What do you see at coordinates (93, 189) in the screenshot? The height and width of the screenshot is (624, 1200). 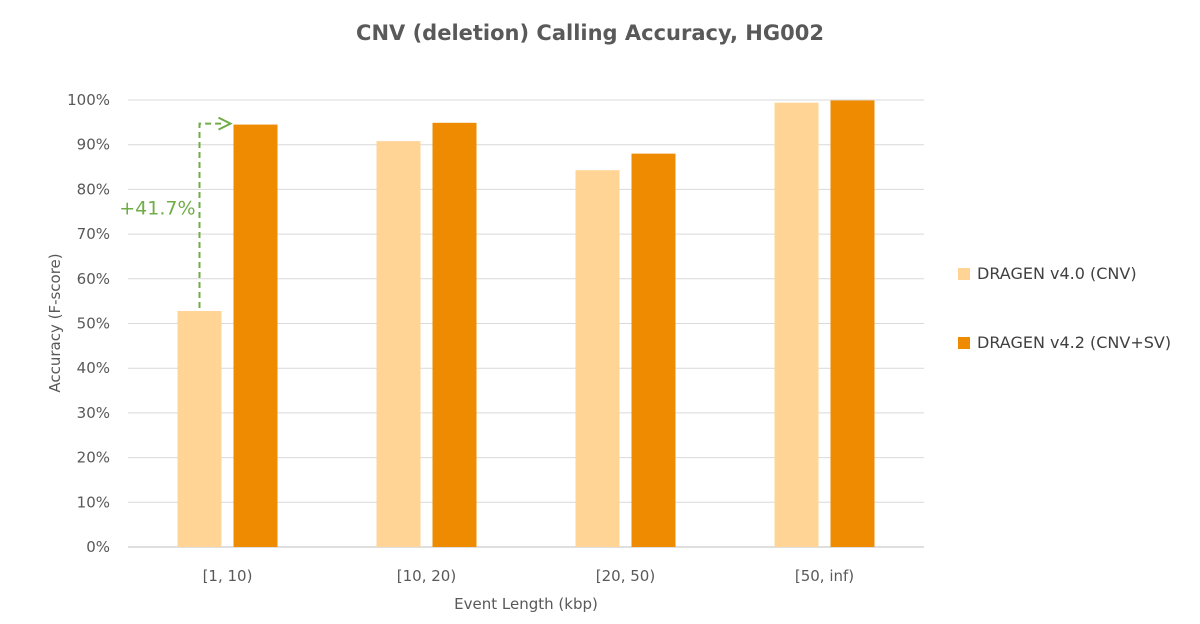 I see `y-tick-label: 80%` at bounding box center [93, 189].